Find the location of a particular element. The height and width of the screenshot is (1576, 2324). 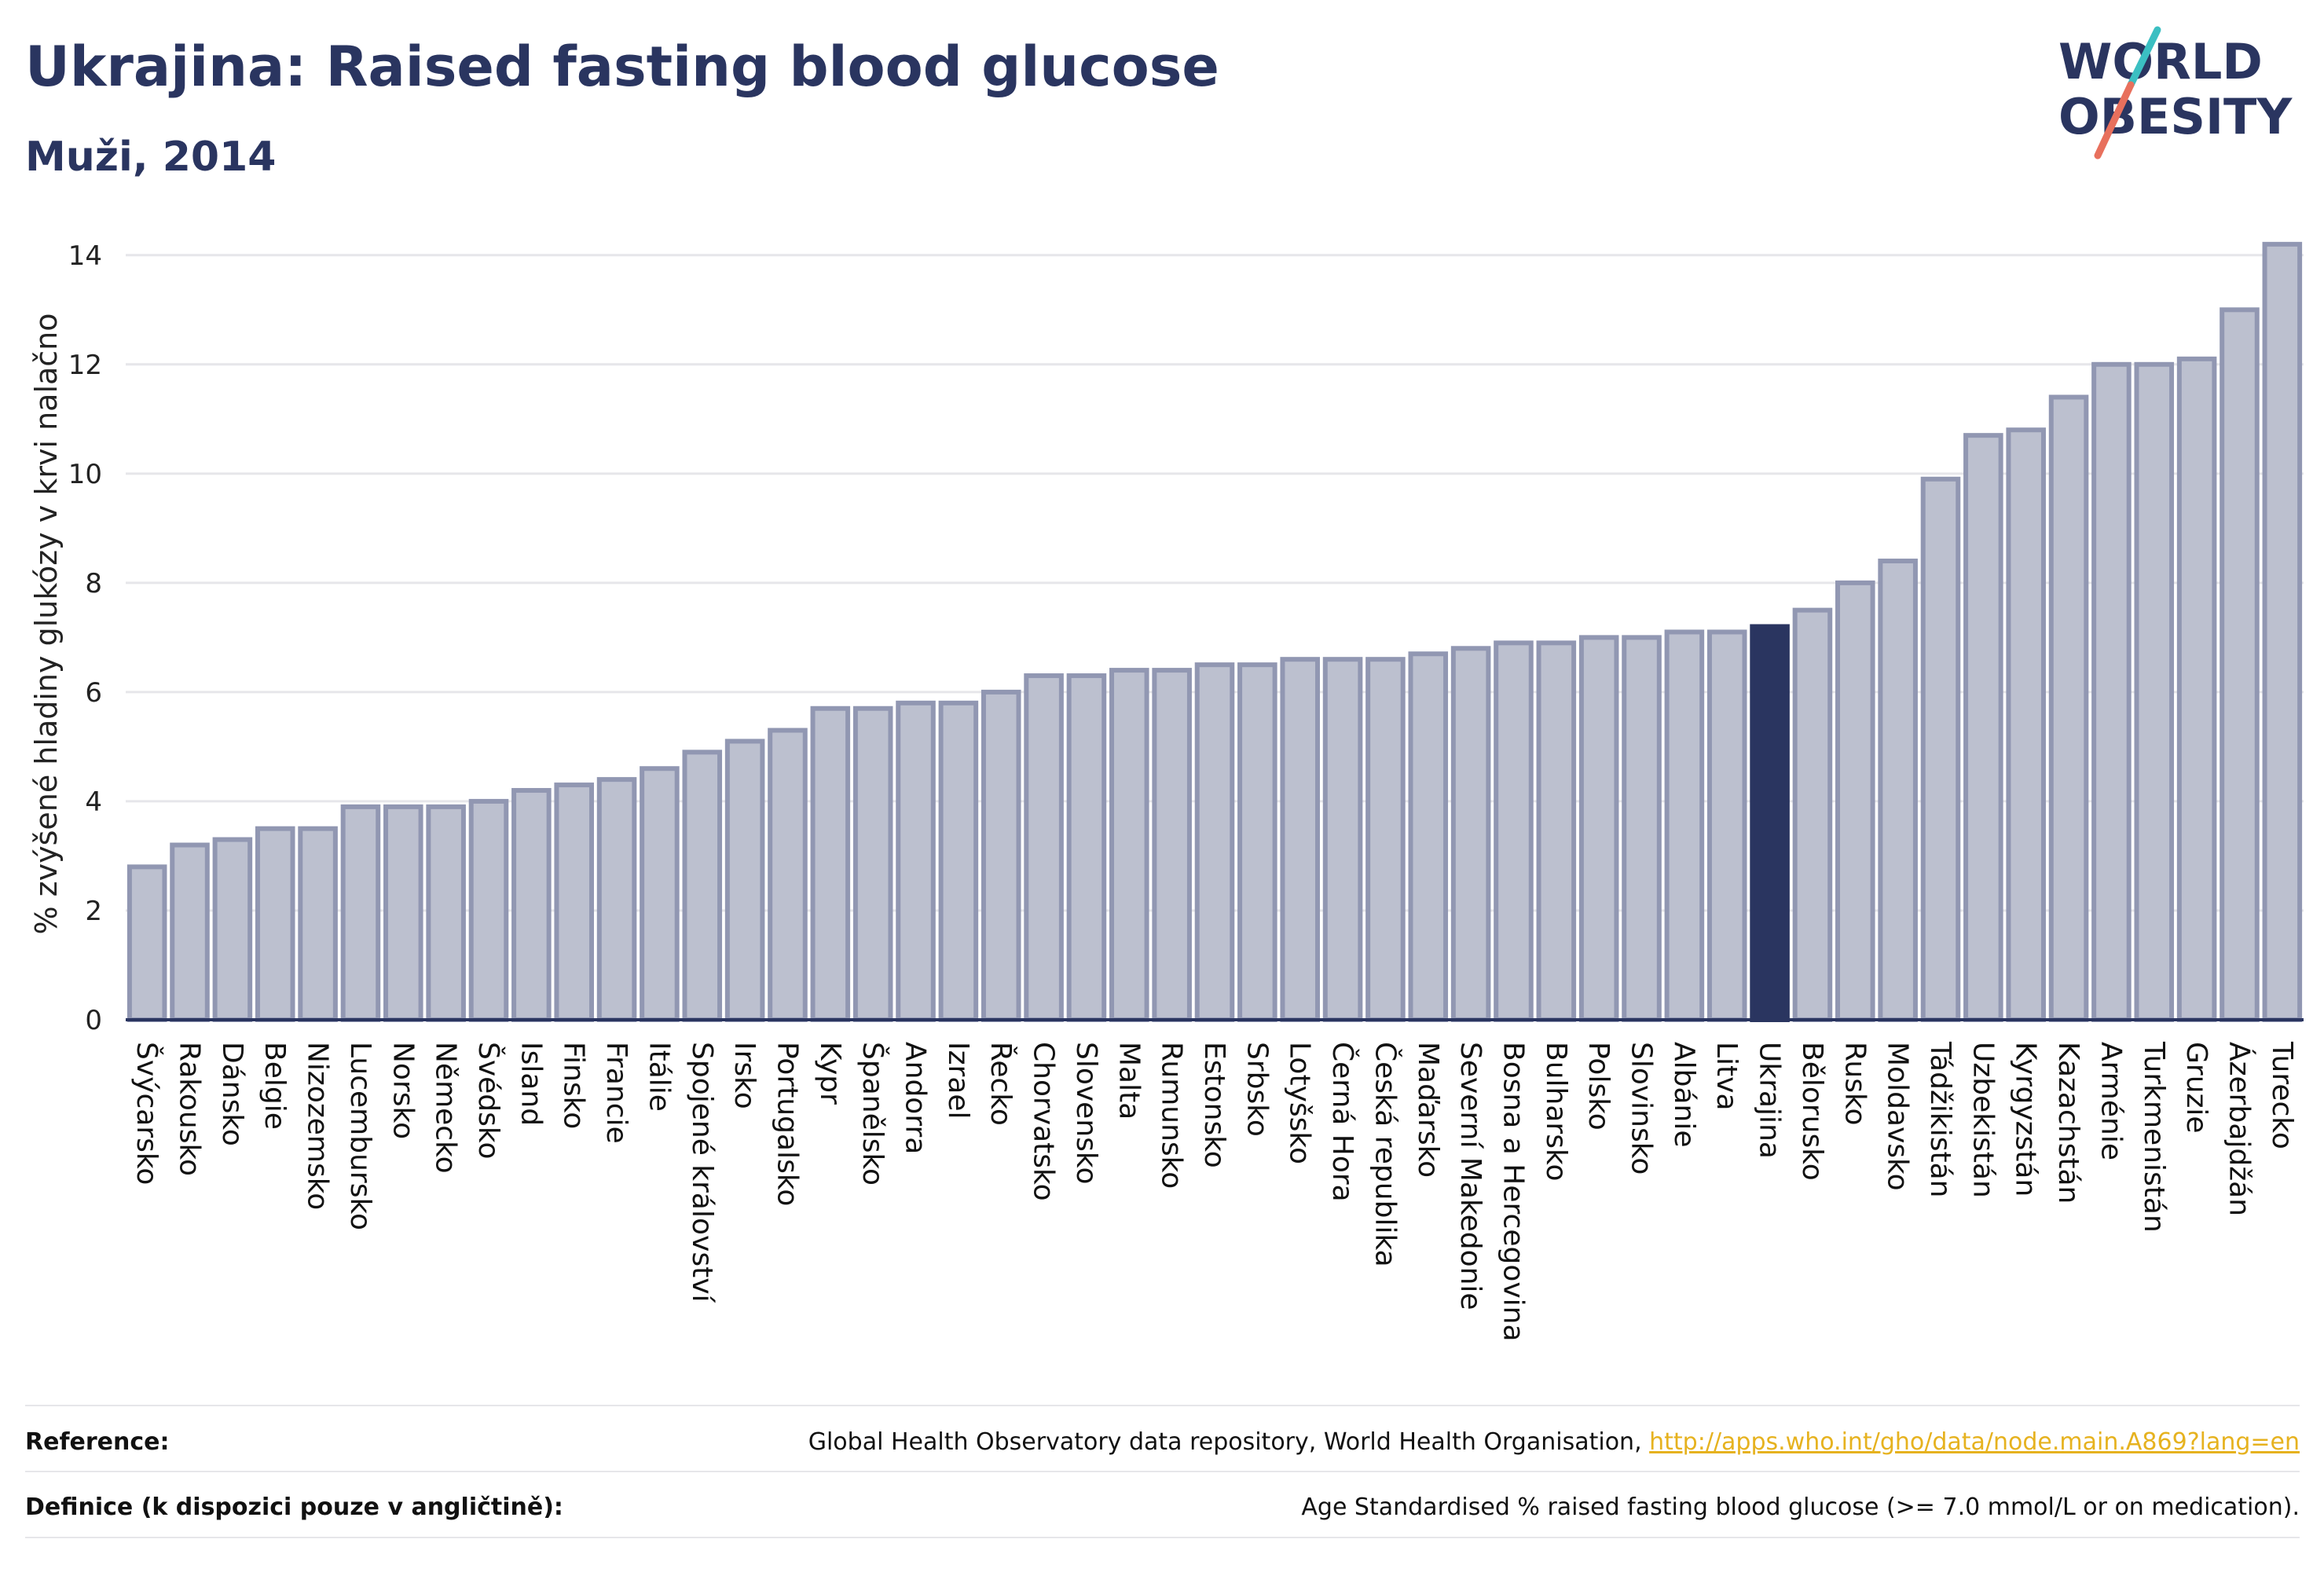

y-axis-label: % zvýšené hladiny glukózy v krvi nalačno is located at coordinates (46, 623).